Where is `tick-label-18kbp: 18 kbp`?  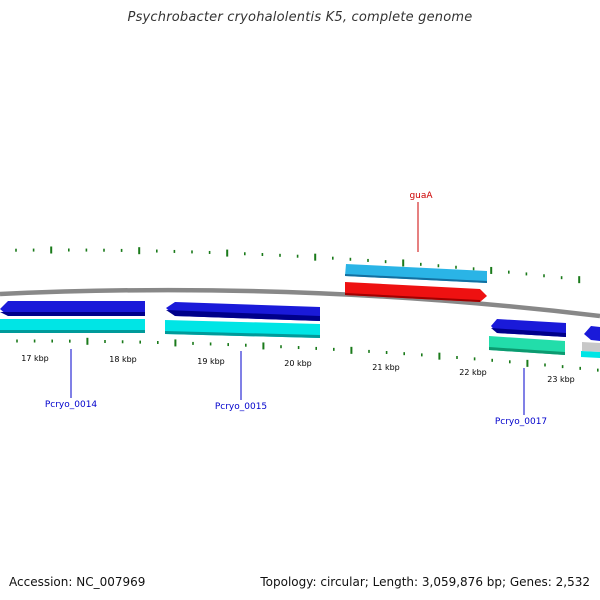
tick-label-18kbp: 18 kbp is located at coordinates (123, 359).